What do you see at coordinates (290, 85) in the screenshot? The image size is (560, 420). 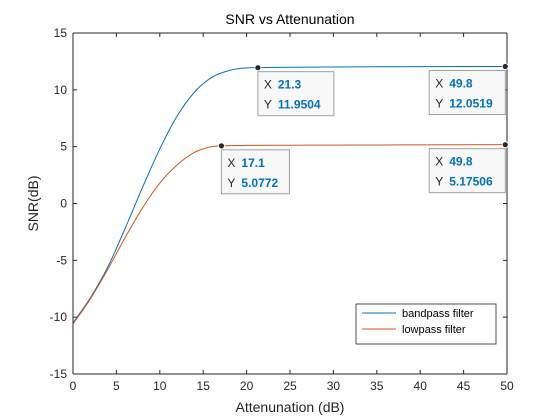 I see `datatip-x-value: 21.3` at bounding box center [290, 85].